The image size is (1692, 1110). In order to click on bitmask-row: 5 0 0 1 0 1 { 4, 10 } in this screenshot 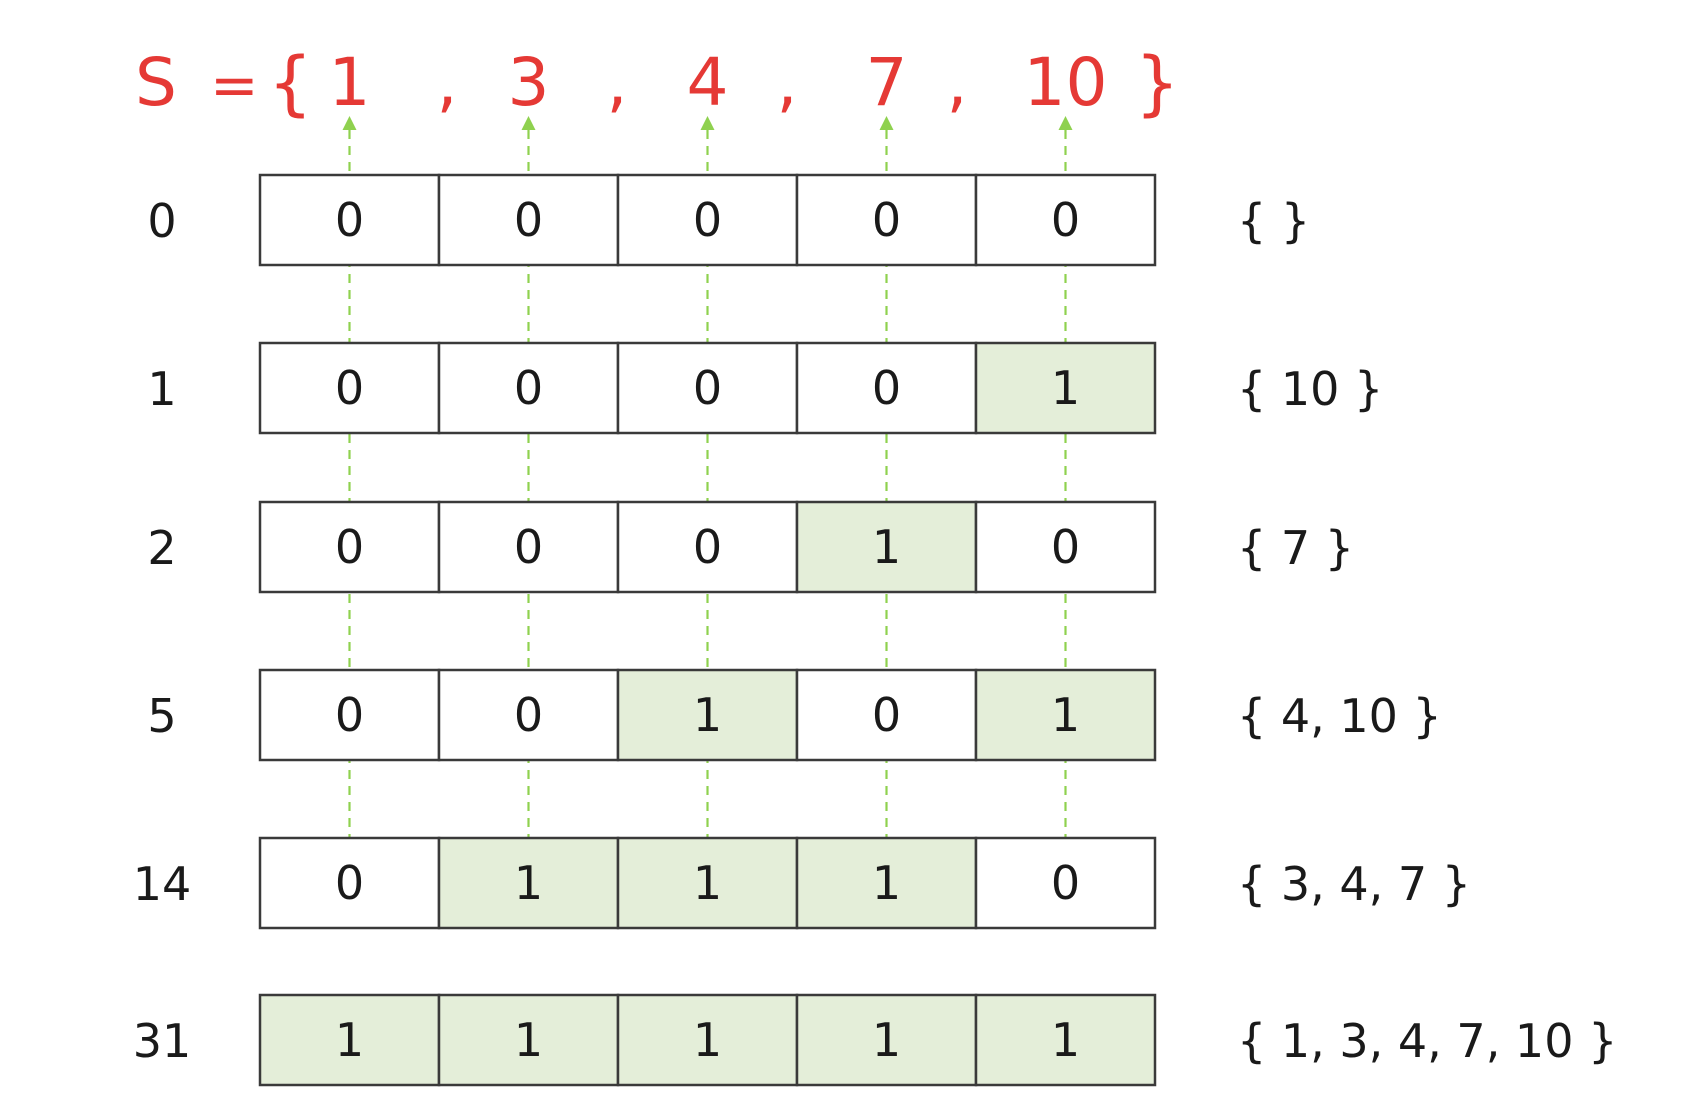, I will do `click(794, 715)`.